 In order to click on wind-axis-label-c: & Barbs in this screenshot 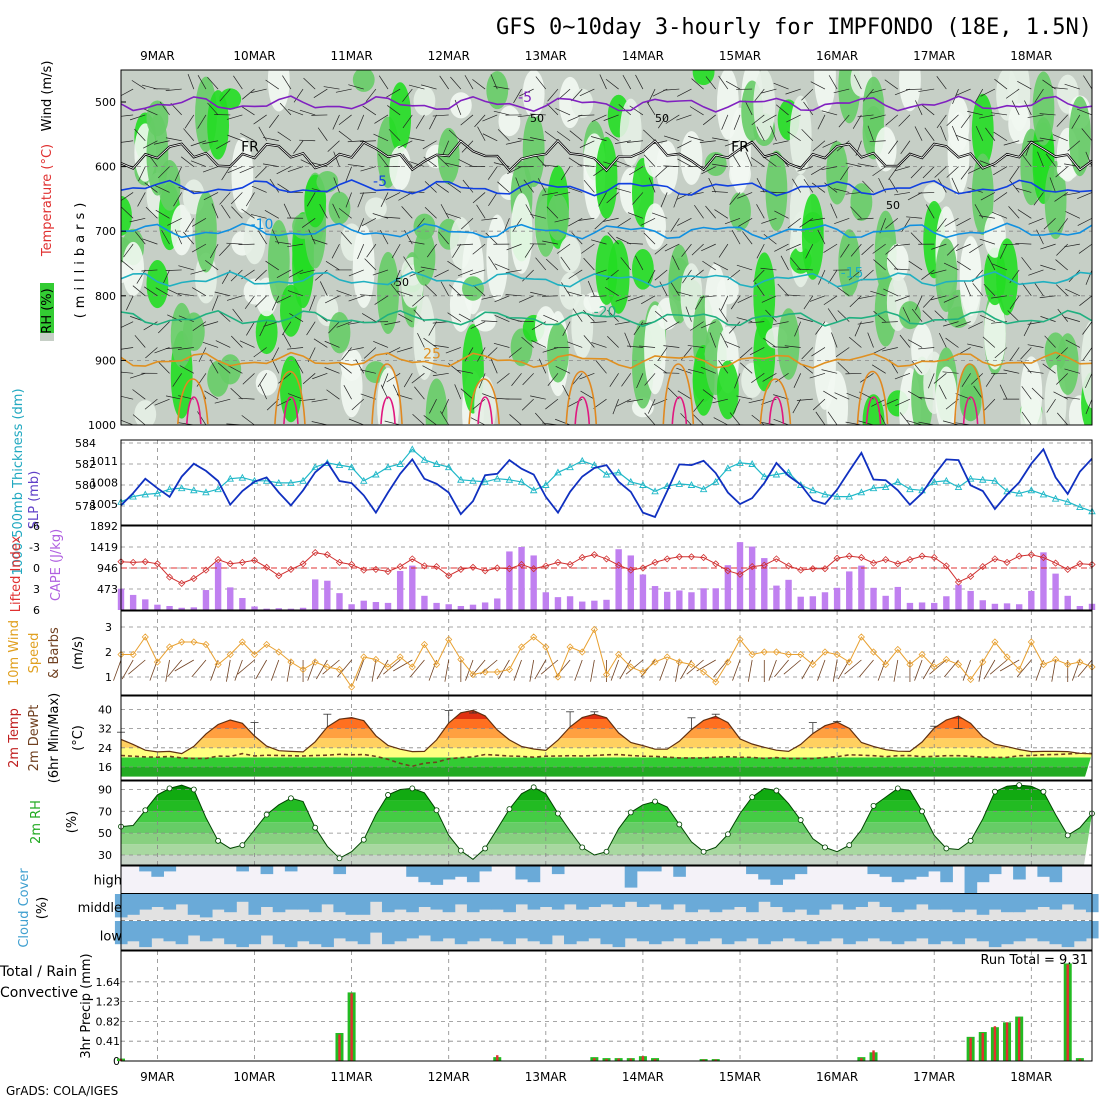, I will do `click(54, 653)`.